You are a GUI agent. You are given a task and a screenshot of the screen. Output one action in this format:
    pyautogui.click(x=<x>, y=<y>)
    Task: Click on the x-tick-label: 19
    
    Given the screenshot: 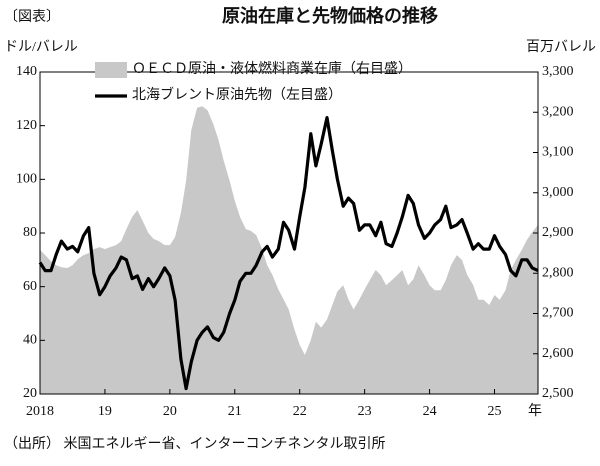 What is the action you would take?
    pyautogui.click(x=105, y=411)
    